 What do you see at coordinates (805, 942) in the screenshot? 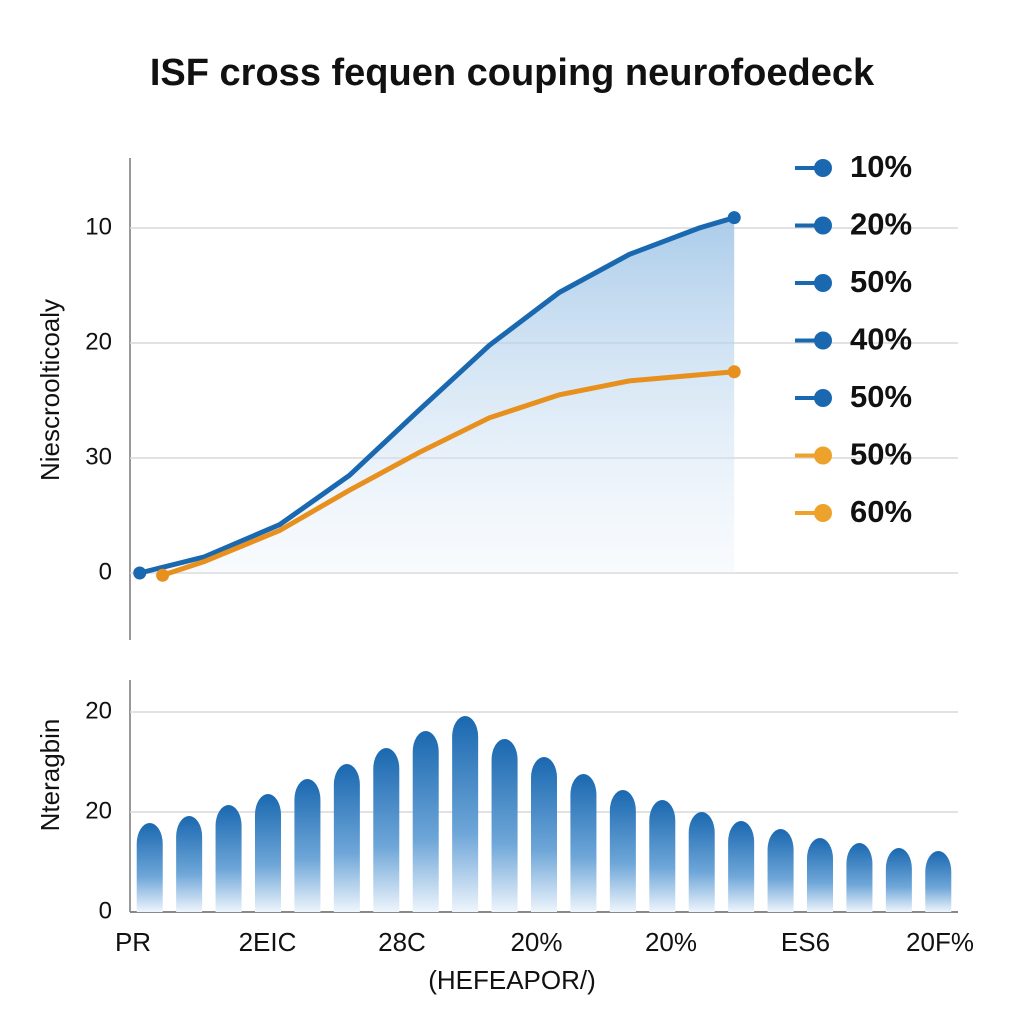
I see `x-tick-label: ES6` at bounding box center [805, 942].